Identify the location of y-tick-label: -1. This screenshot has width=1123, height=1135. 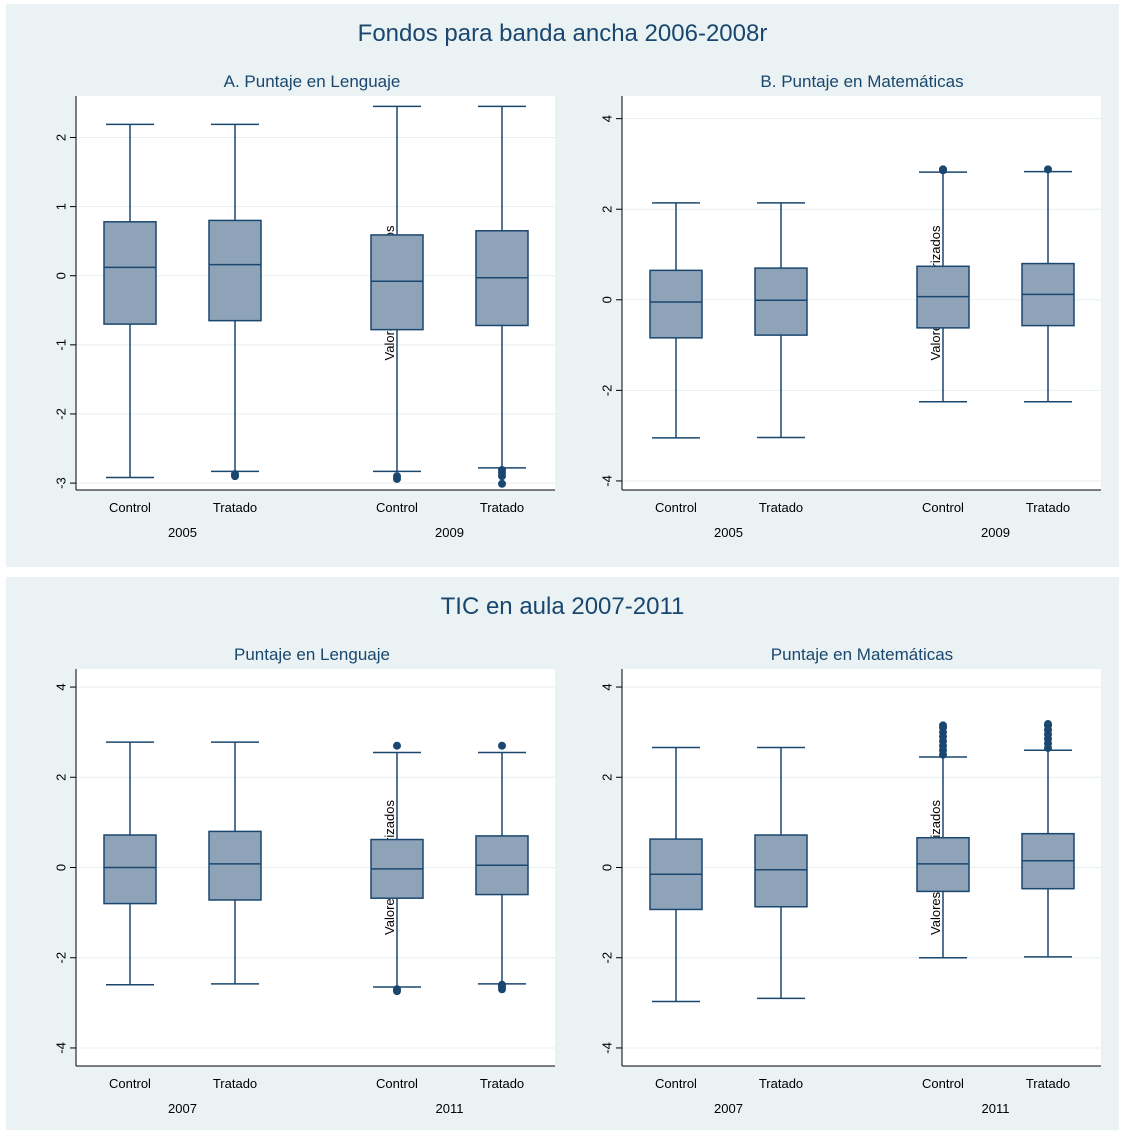
(60, 345).